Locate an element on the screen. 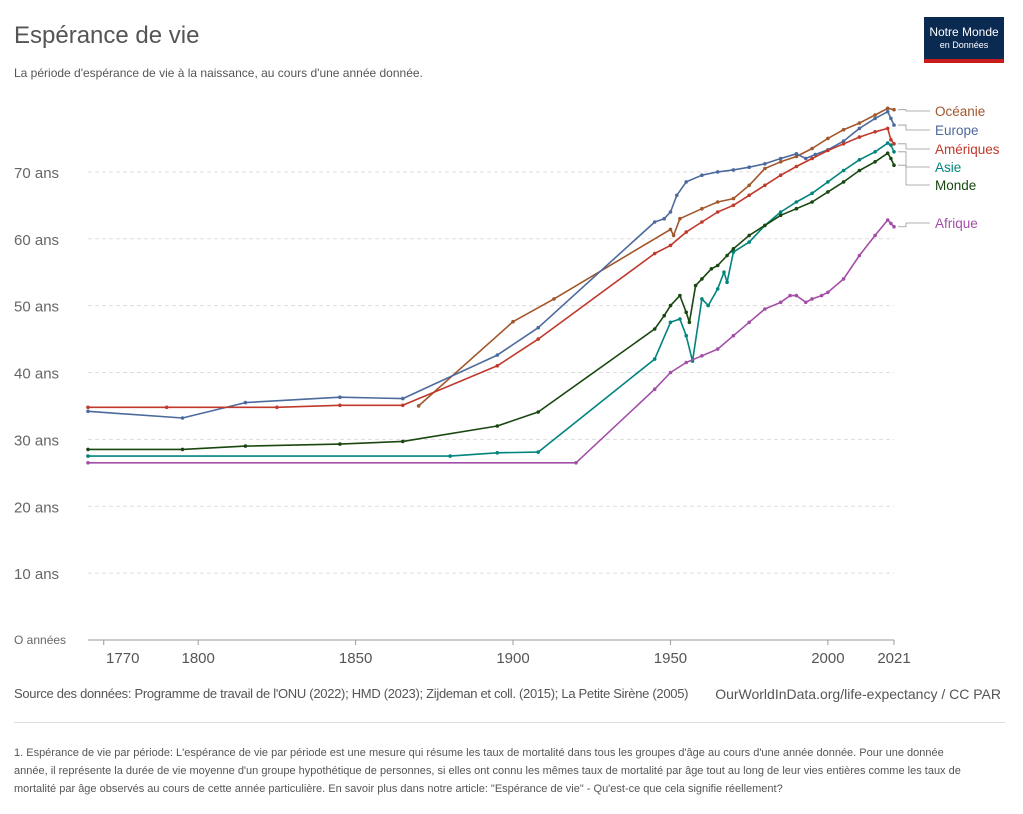 The height and width of the screenshot is (814, 1023). legend-label: Amériques is located at coordinates (967, 149).